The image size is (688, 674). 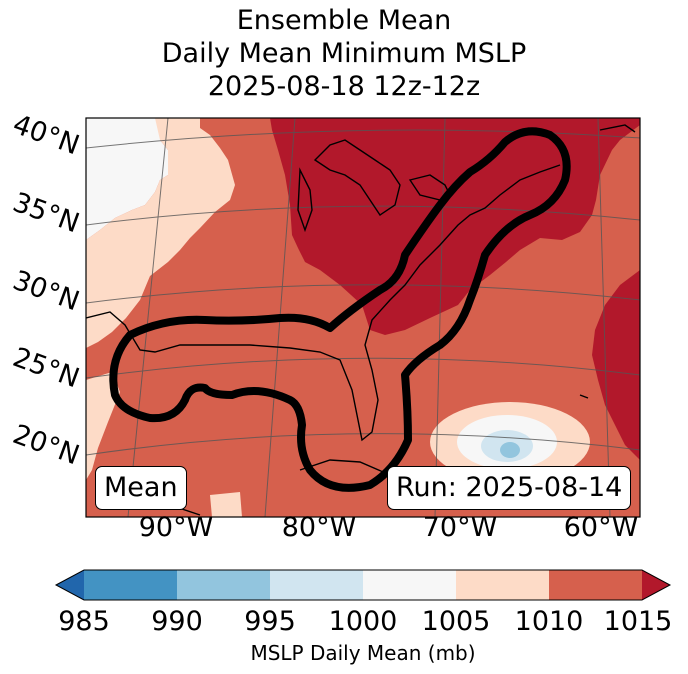 I want to click on colorbar-tick-995: 995, so click(x=270, y=621).